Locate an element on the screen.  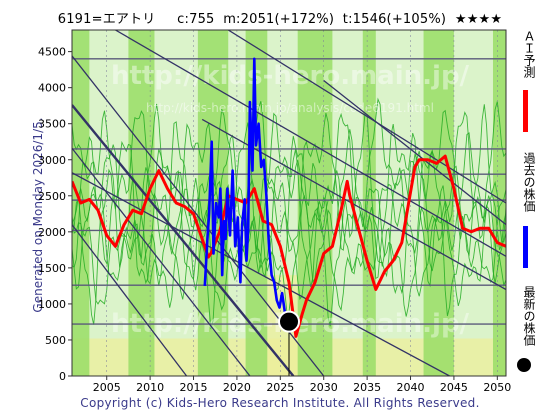
watermark-text-1: http://kids-hero.main.jp/ is located at coordinates (290, 76).